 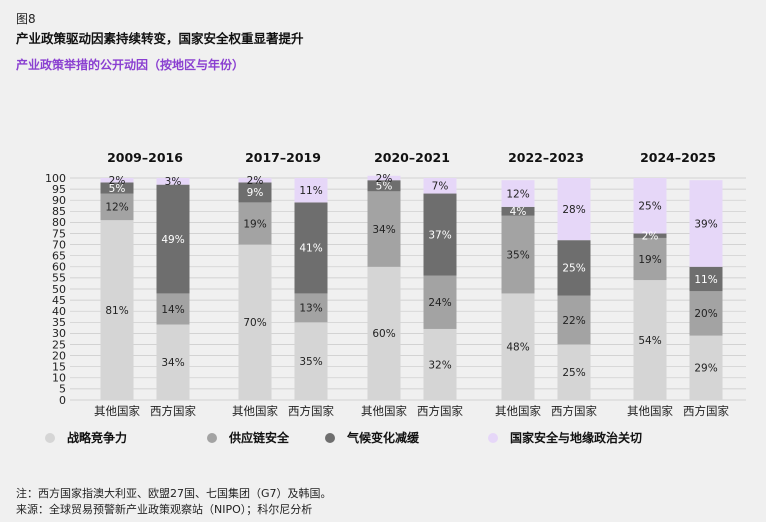 I want to click on y-tick-label: 45, so click(x=59, y=300).